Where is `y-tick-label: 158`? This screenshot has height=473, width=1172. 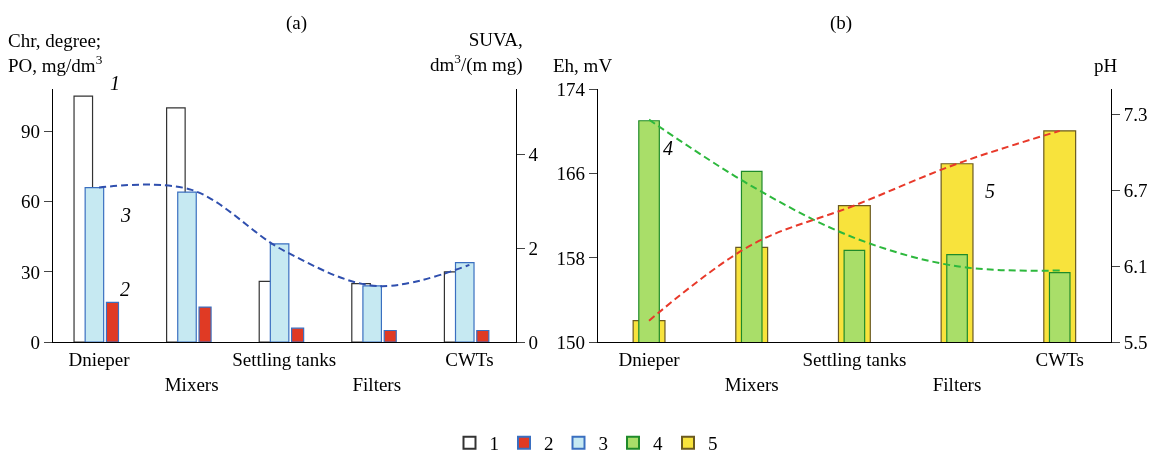
y-tick-label: 158 is located at coordinates (570, 258).